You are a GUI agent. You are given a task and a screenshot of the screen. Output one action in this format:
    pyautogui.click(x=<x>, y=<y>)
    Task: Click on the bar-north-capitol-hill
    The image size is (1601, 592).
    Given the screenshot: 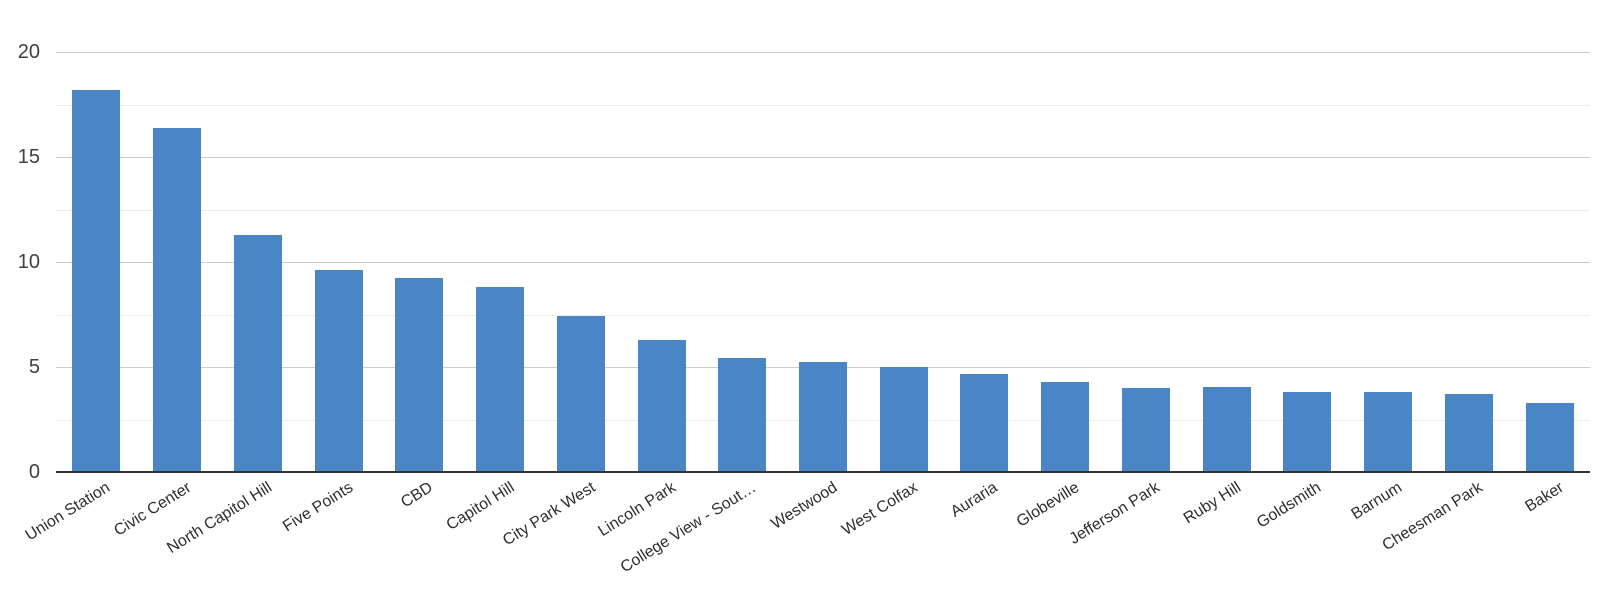 What is the action you would take?
    pyautogui.click(x=258, y=353)
    